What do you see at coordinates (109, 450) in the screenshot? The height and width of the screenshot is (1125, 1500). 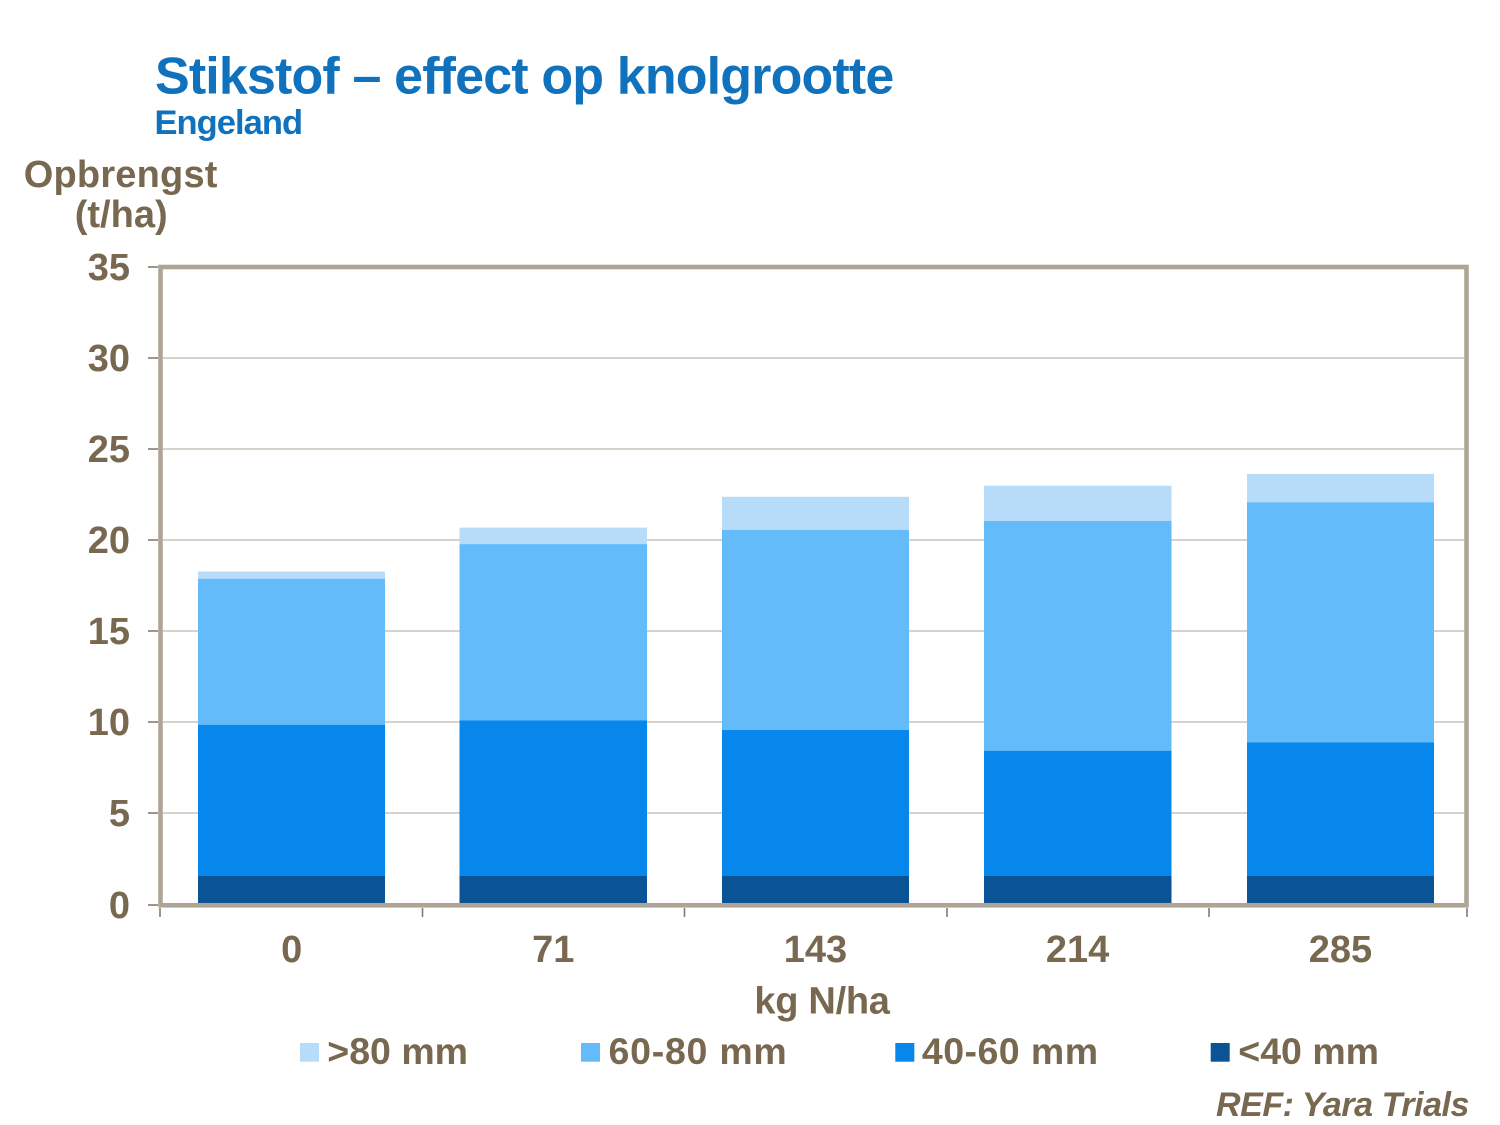 I see `svg-text: 25` at bounding box center [109, 450].